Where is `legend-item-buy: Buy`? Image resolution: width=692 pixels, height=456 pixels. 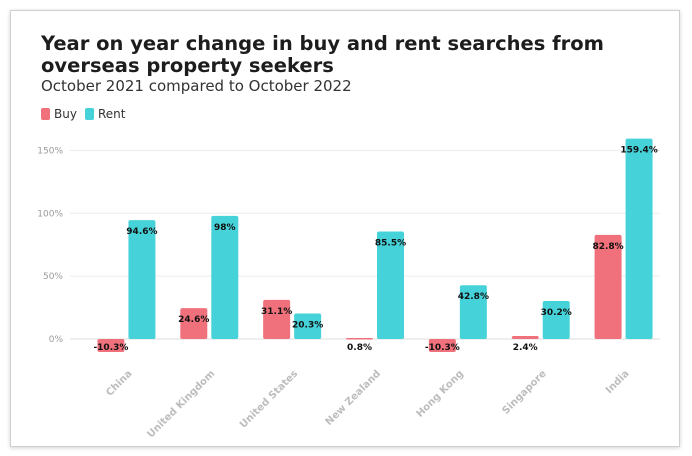 legend-item-buy: Buy is located at coordinates (59, 114).